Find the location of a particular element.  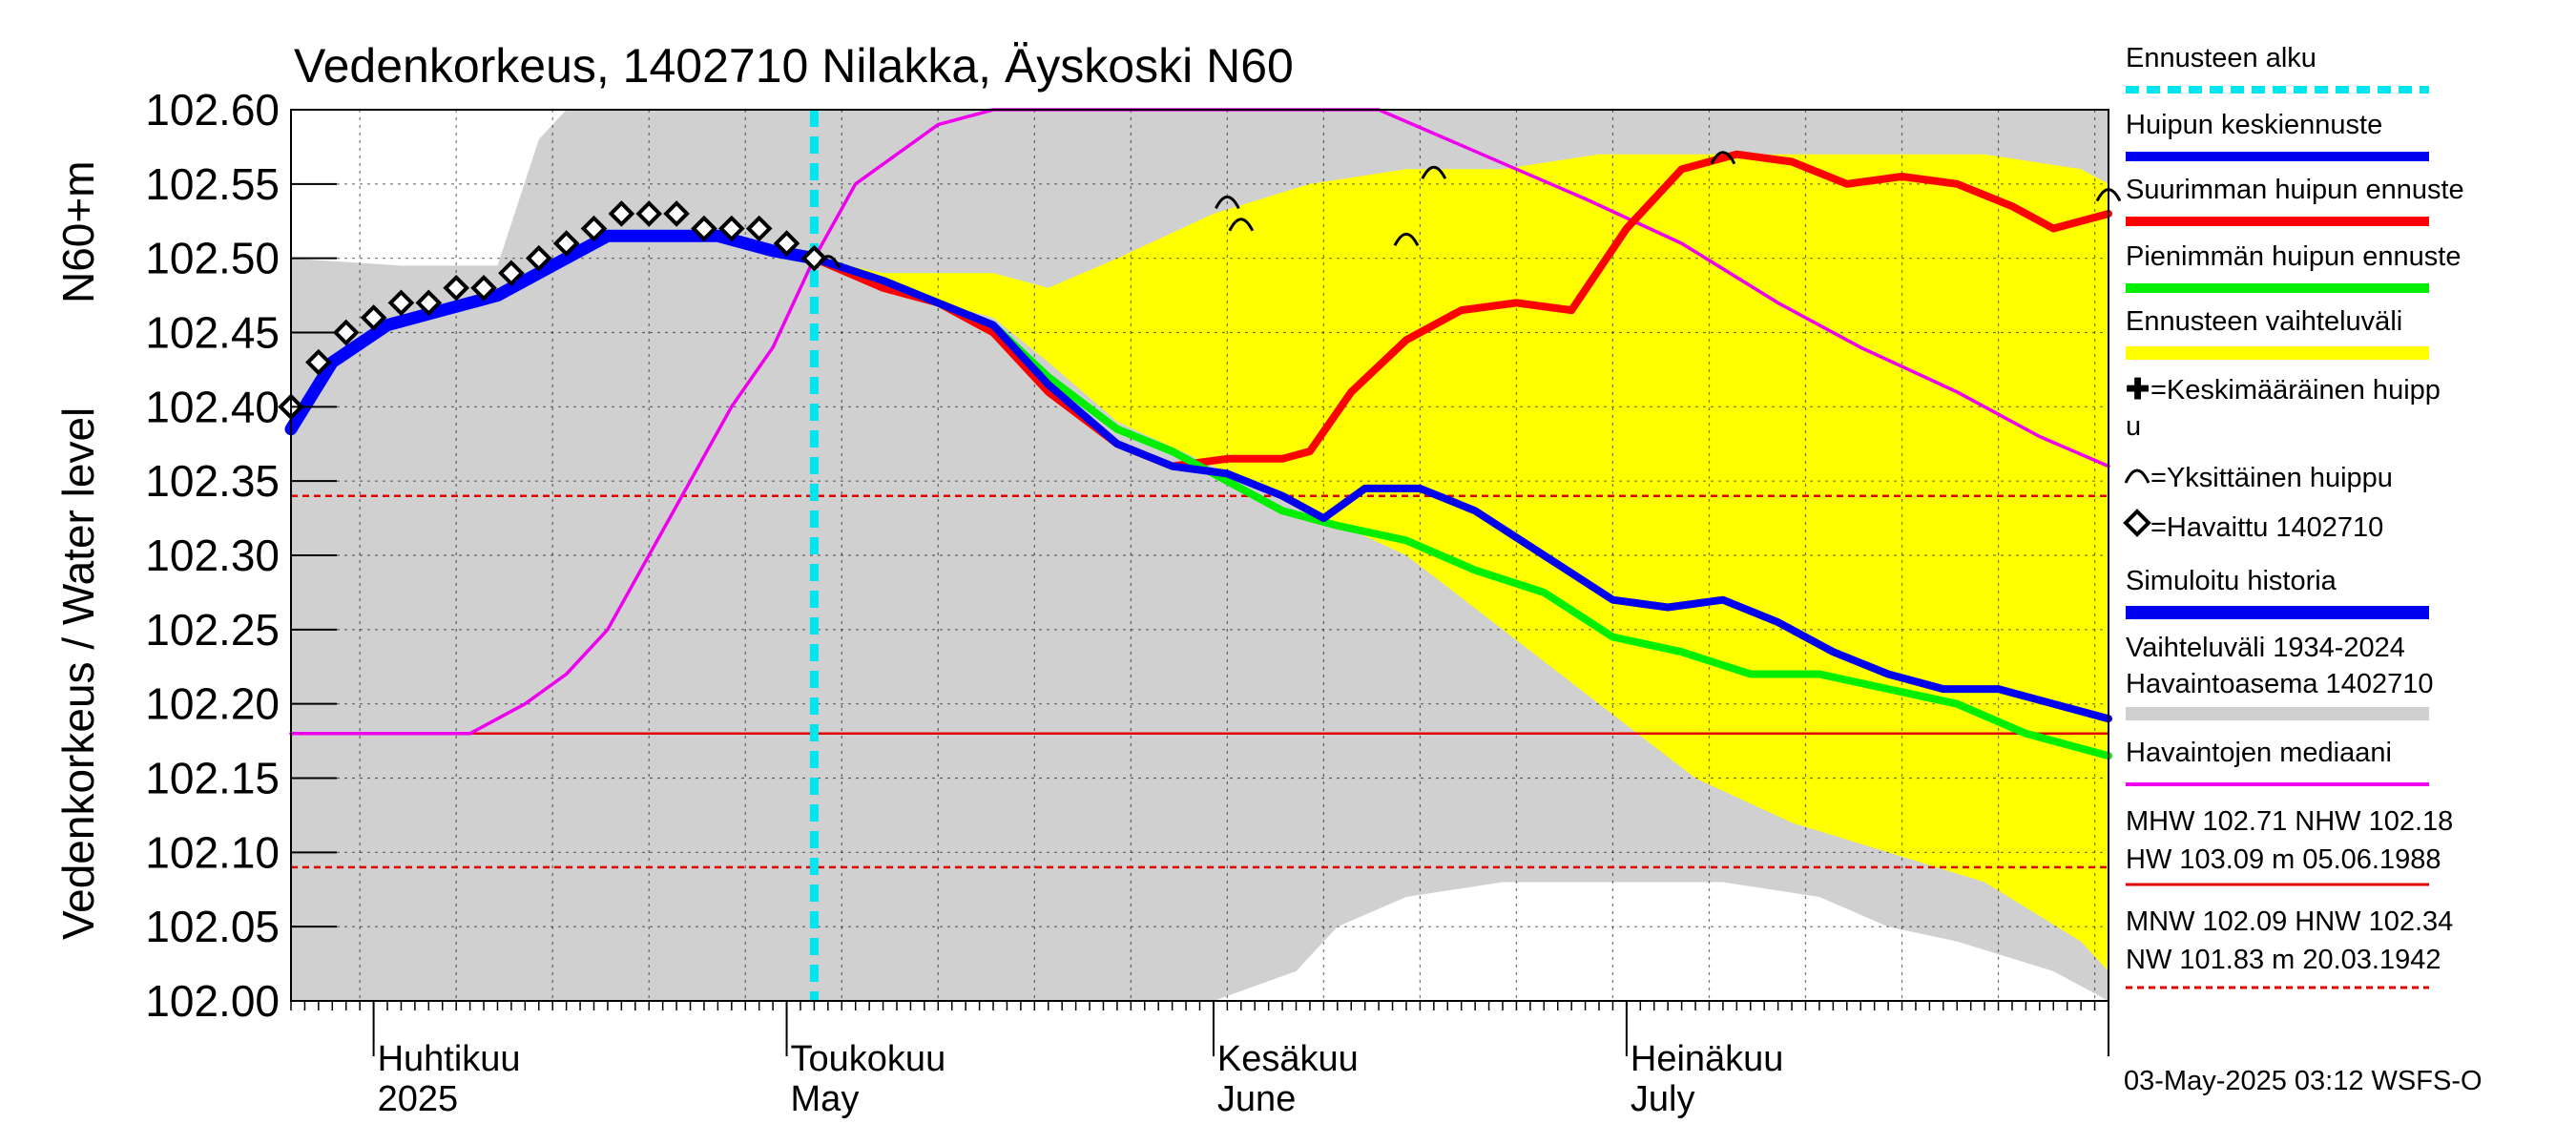

legend-plus-icon: ✚ is located at coordinates (2138, 390).